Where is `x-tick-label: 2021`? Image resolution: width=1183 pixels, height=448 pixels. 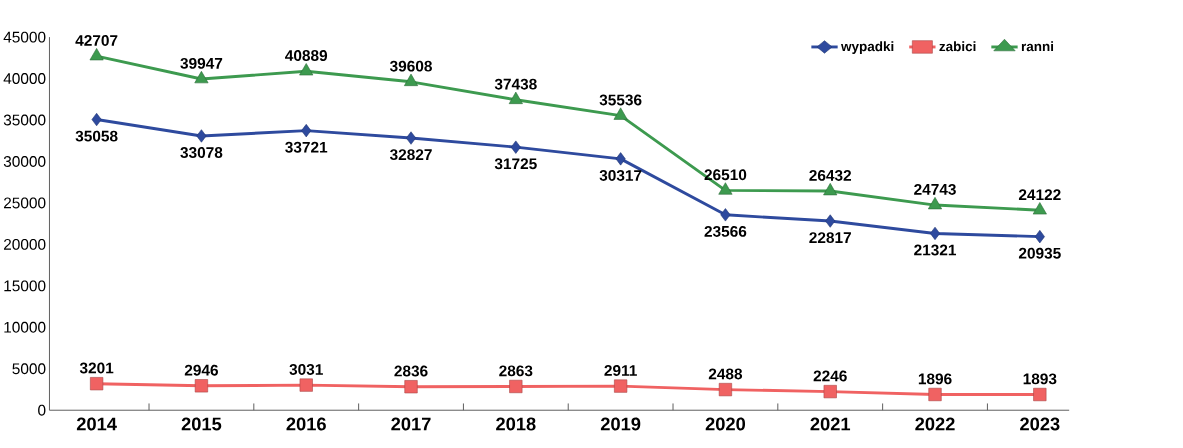 x-tick-label: 2021 is located at coordinates (830, 424).